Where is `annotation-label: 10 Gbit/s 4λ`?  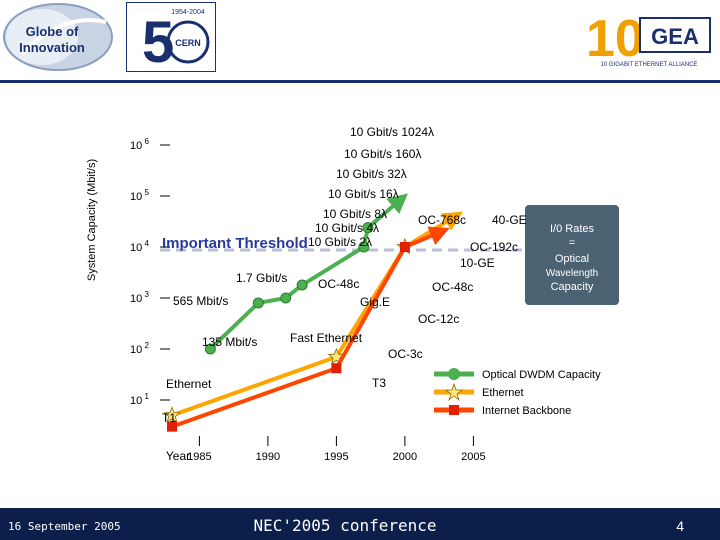
annotation-label: 10 Gbit/s 4λ is located at coordinates (347, 228).